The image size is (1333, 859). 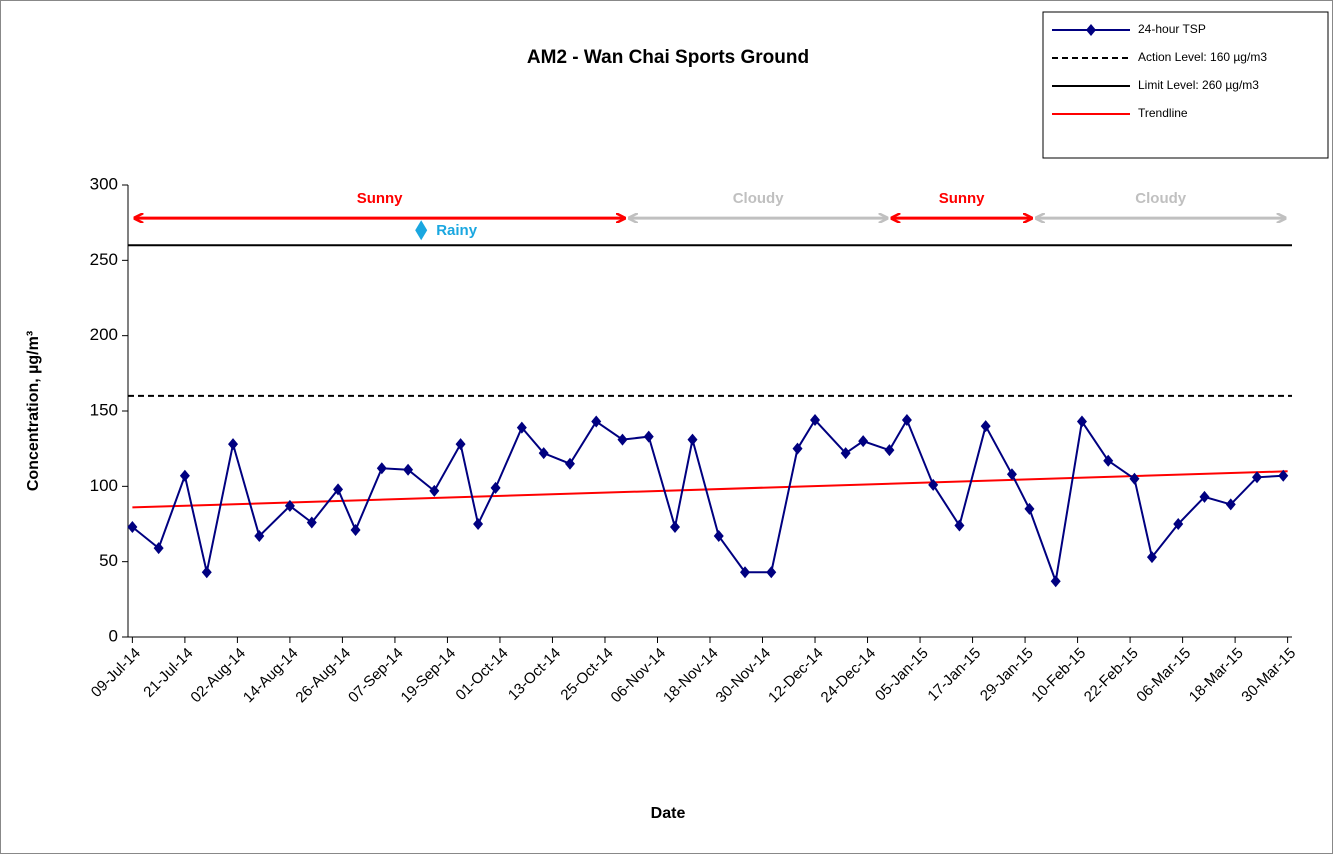 What do you see at coordinates (104, 259) in the screenshot?
I see `y-tick-label: 250` at bounding box center [104, 259].